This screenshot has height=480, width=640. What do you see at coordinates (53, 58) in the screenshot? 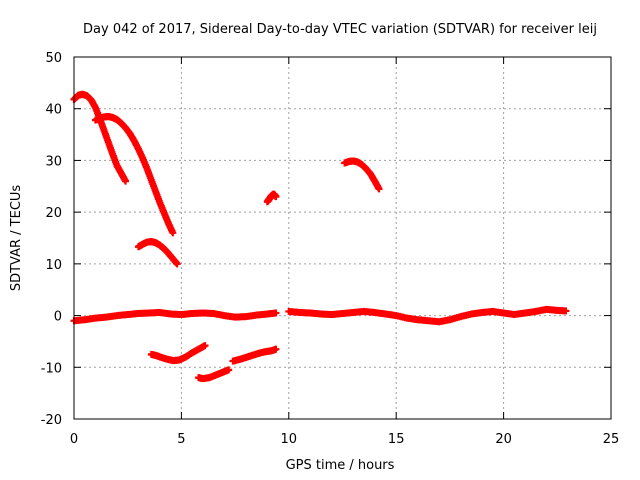
I see `y-tick-label: 50` at bounding box center [53, 58].